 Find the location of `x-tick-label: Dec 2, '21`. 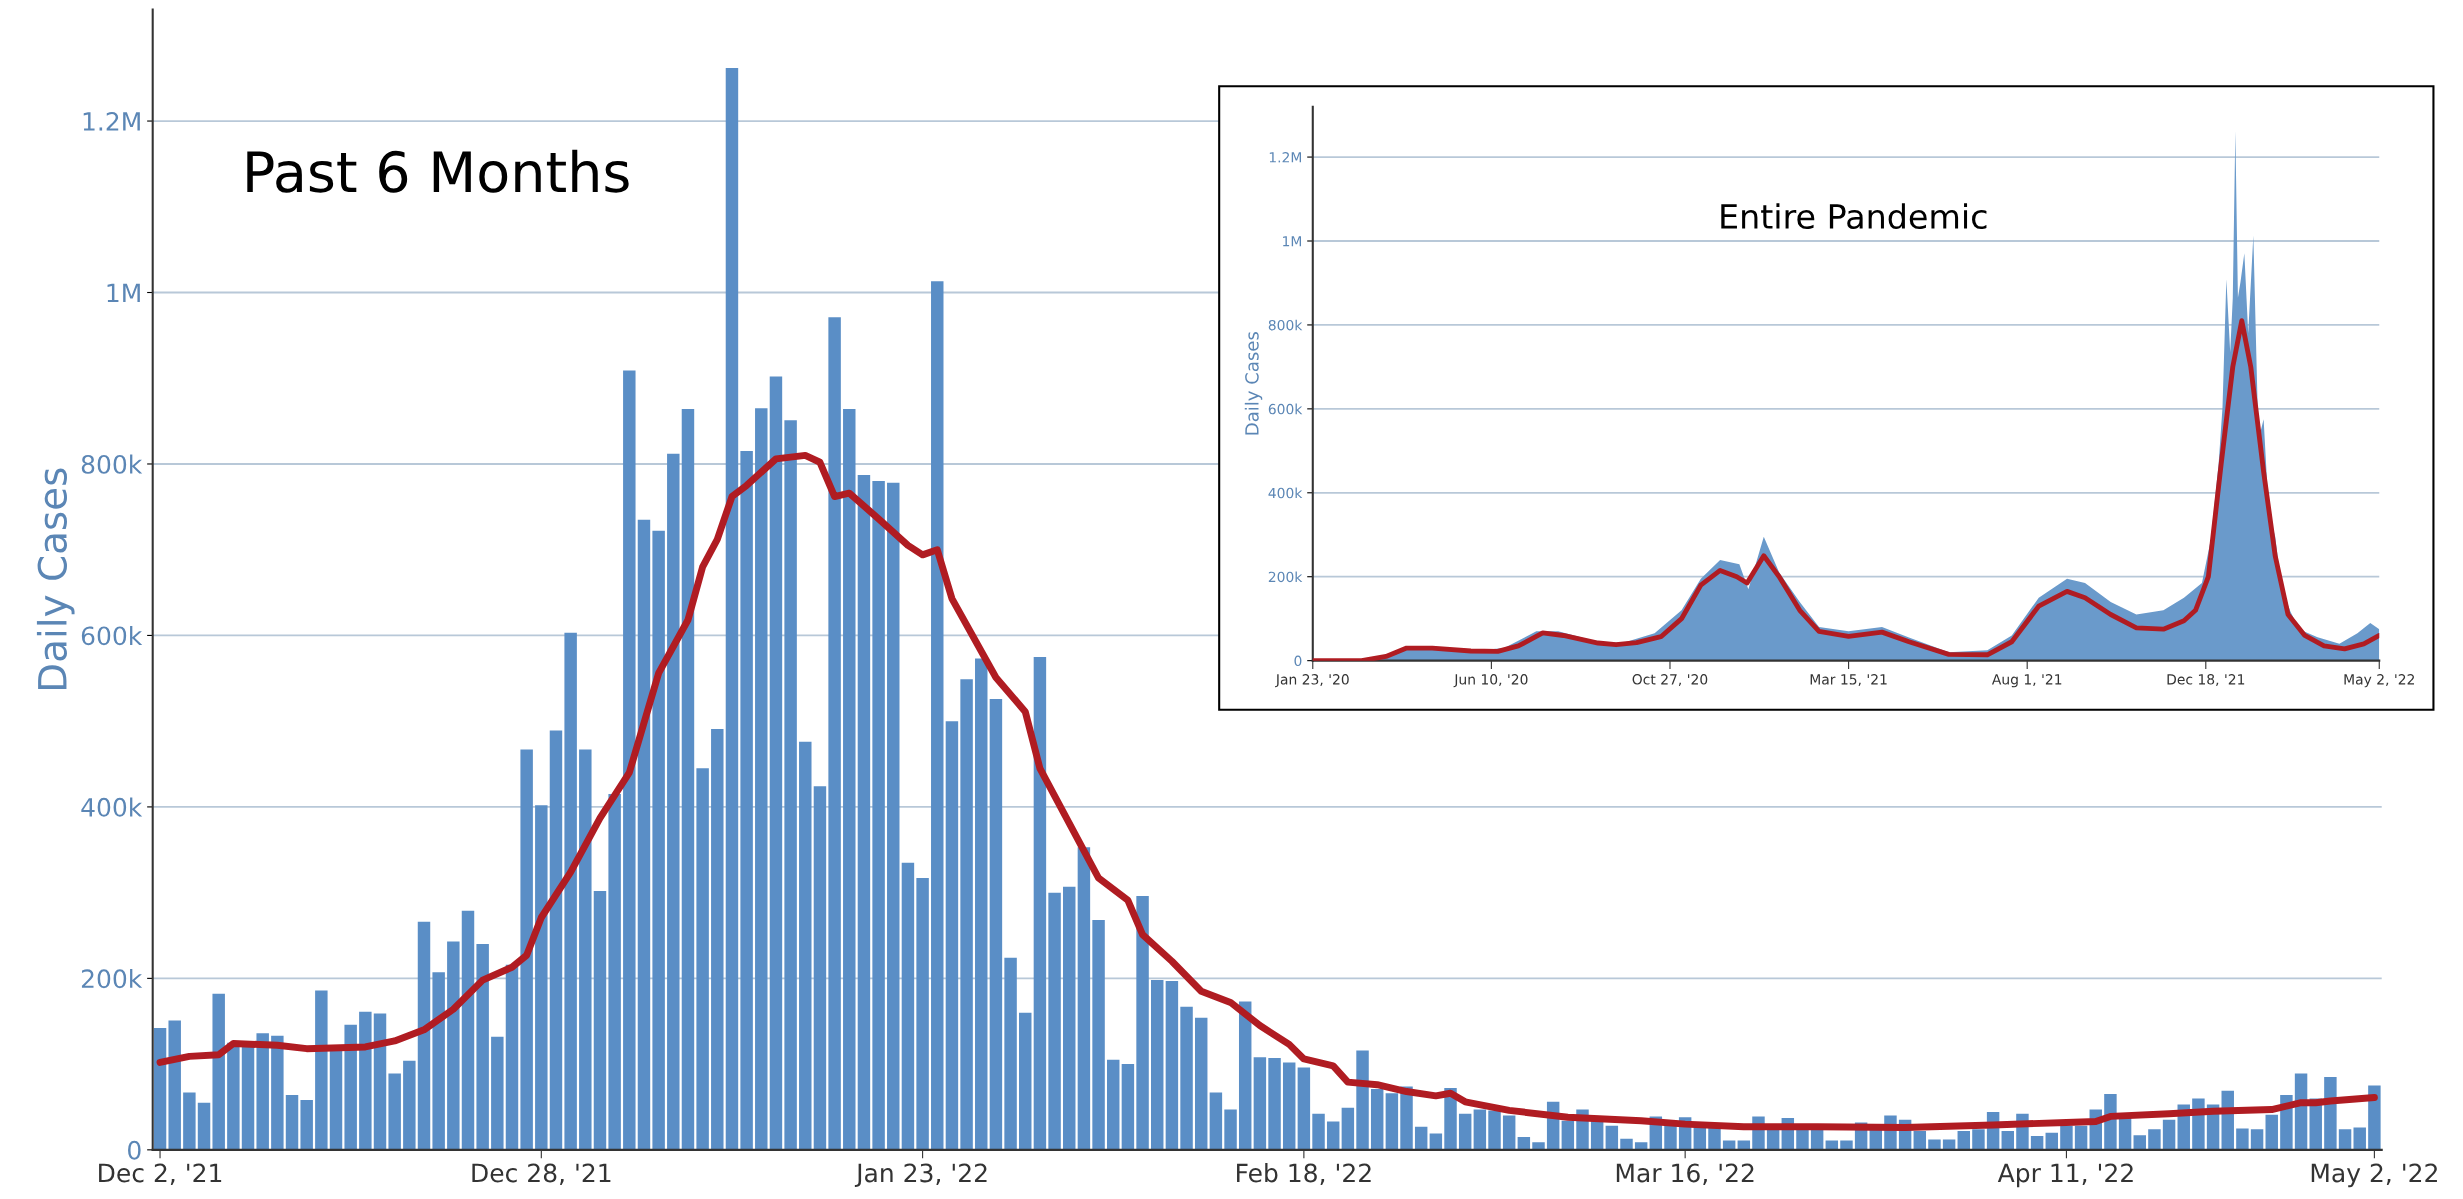

x-tick-label: Dec 2, '21 is located at coordinates (160, 1174).